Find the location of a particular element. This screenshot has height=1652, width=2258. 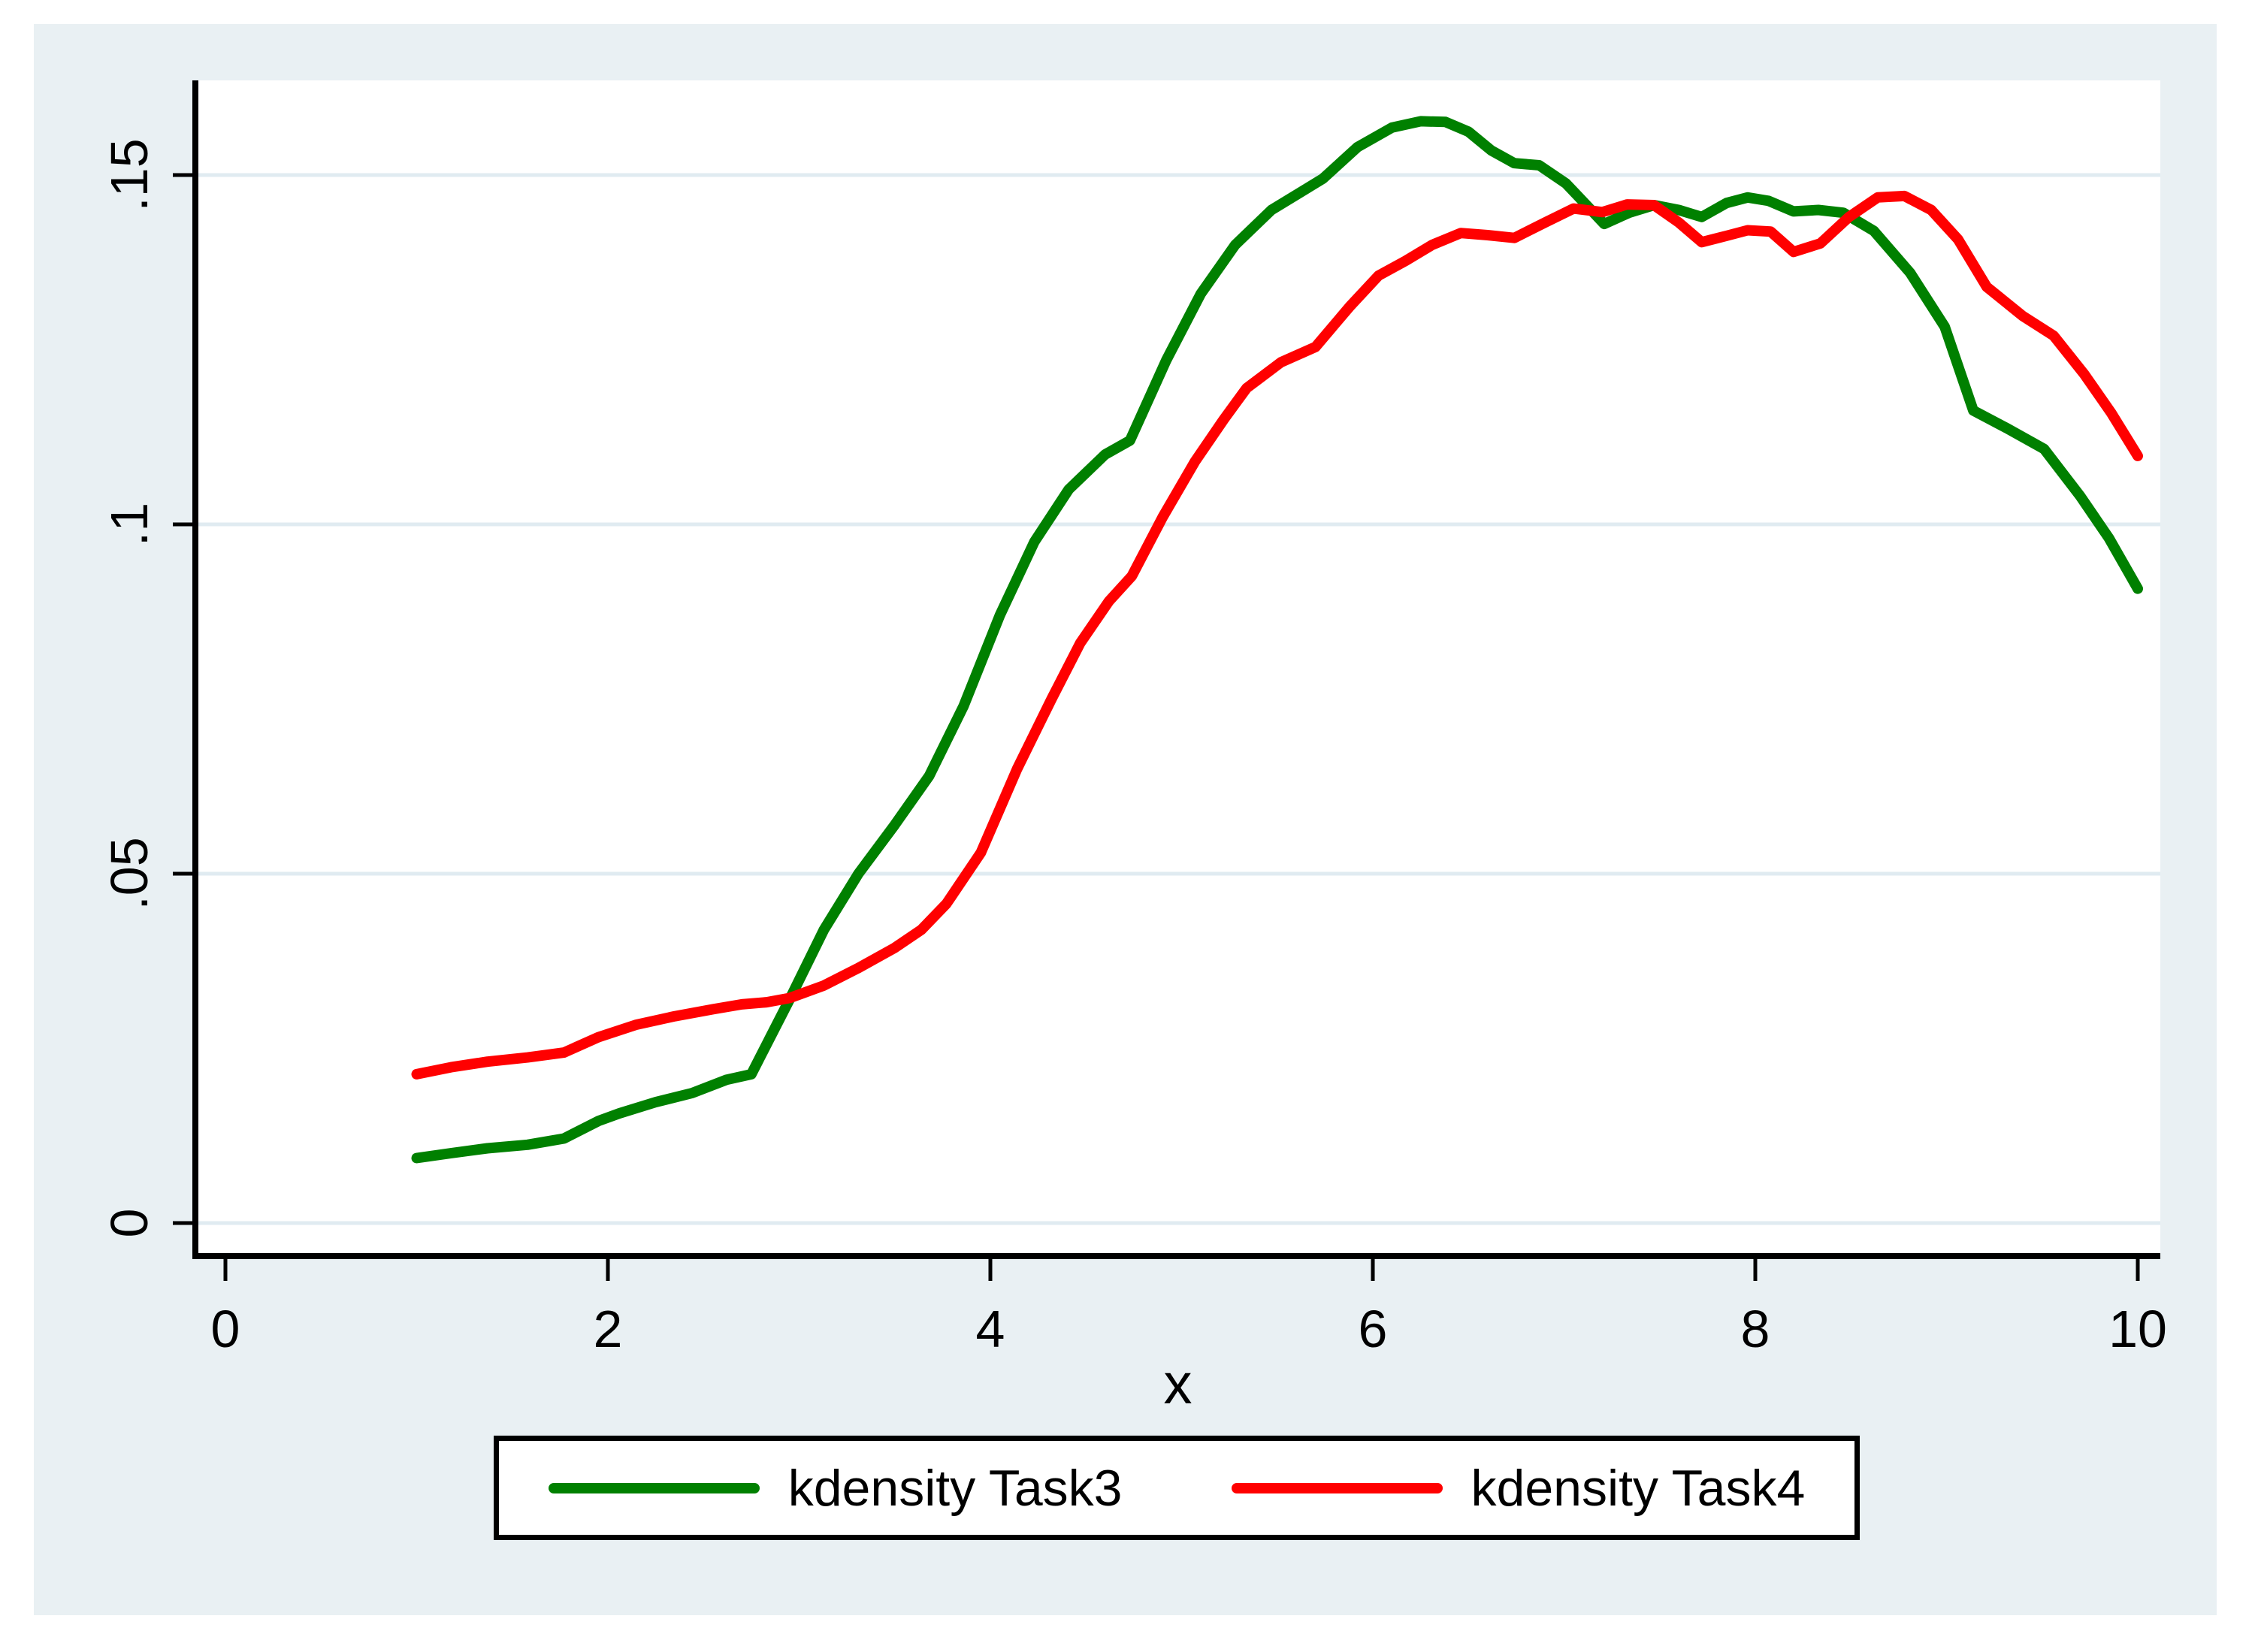

x-tick-label: 8 is located at coordinates (1755, 1329).